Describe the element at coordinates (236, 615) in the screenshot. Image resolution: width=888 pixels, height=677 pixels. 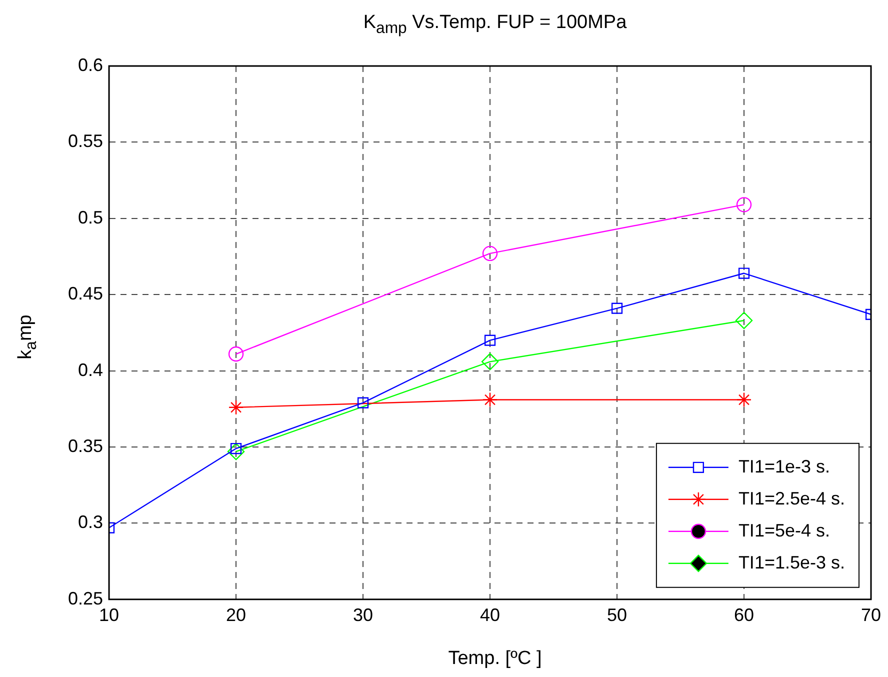
I see `x-tick-label: 20` at that location.